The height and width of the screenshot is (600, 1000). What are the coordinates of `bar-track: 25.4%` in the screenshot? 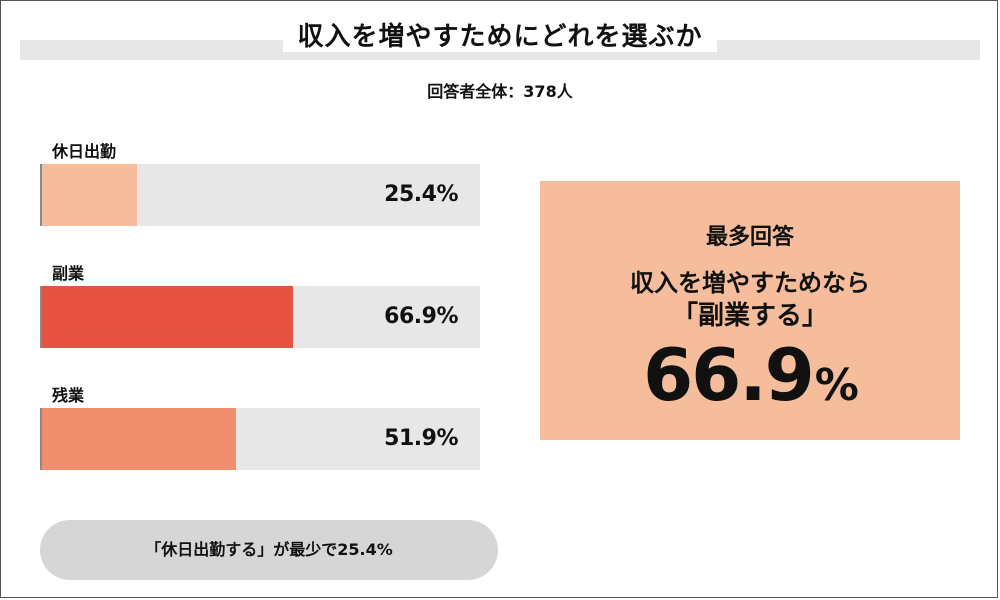 It's located at (260, 195).